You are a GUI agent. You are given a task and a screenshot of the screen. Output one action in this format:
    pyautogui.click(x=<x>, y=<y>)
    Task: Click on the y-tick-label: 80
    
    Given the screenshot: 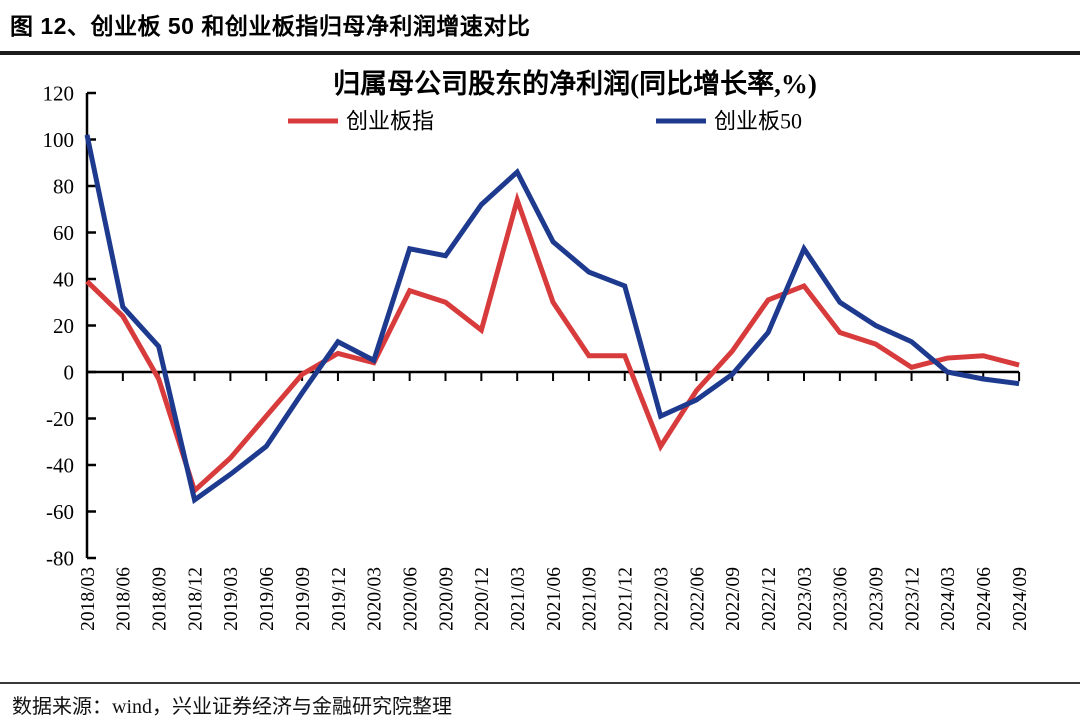 What is the action you would take?
    pyautogui.click(x=63, y=186)
    